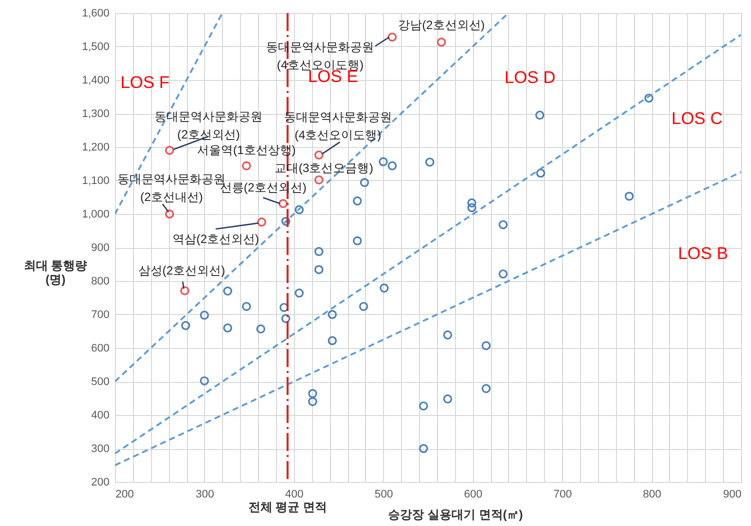 The image size is (751, 526). What do you see at coordinates (205, 494) in the screenshot?
I see `x-tick-label: 300` at bounding box center [205, 494].